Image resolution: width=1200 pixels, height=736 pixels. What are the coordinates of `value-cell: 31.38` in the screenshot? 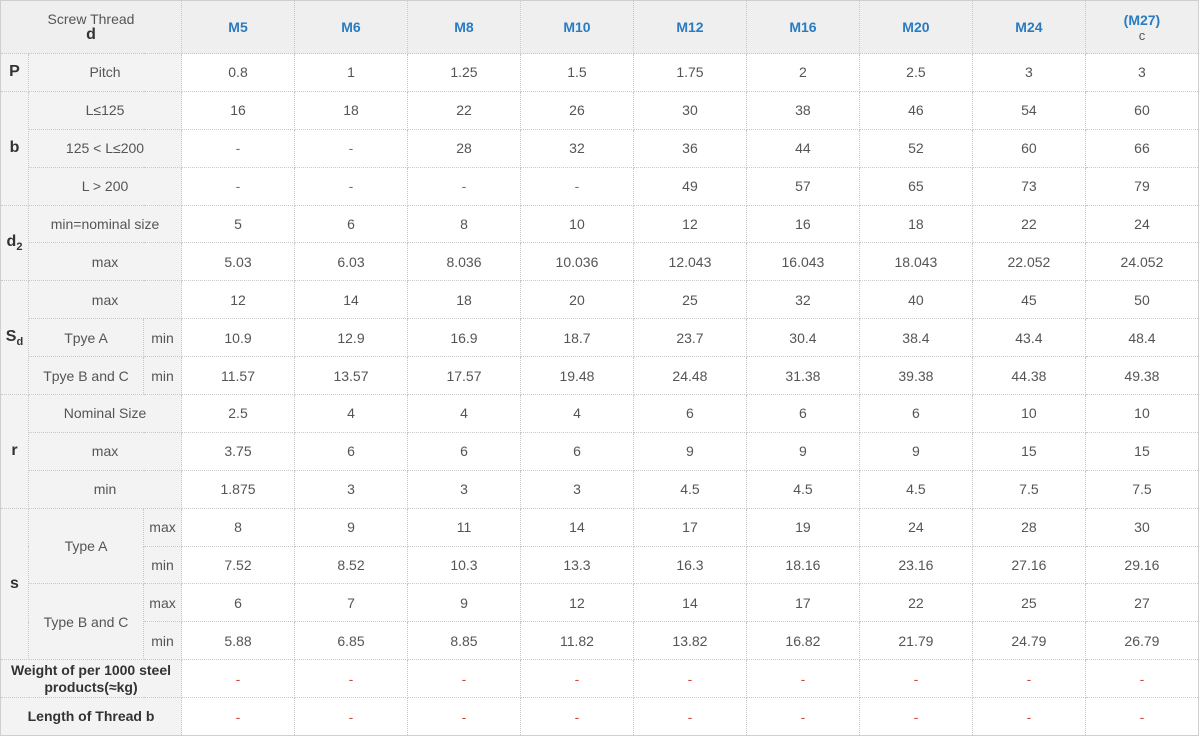 It's located at (802, 376).